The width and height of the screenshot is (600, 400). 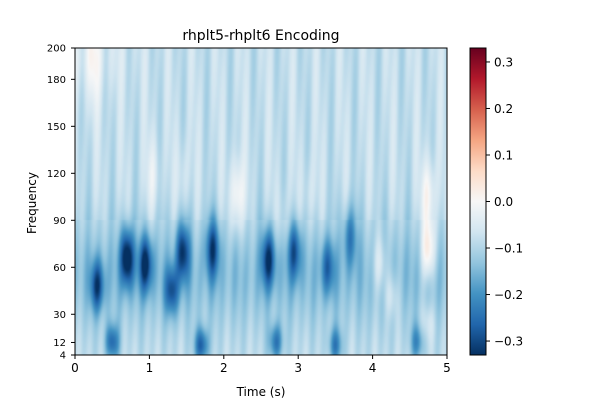 I want to click on colorbar-tick-label: −0.3, so click(x=508, y=342).